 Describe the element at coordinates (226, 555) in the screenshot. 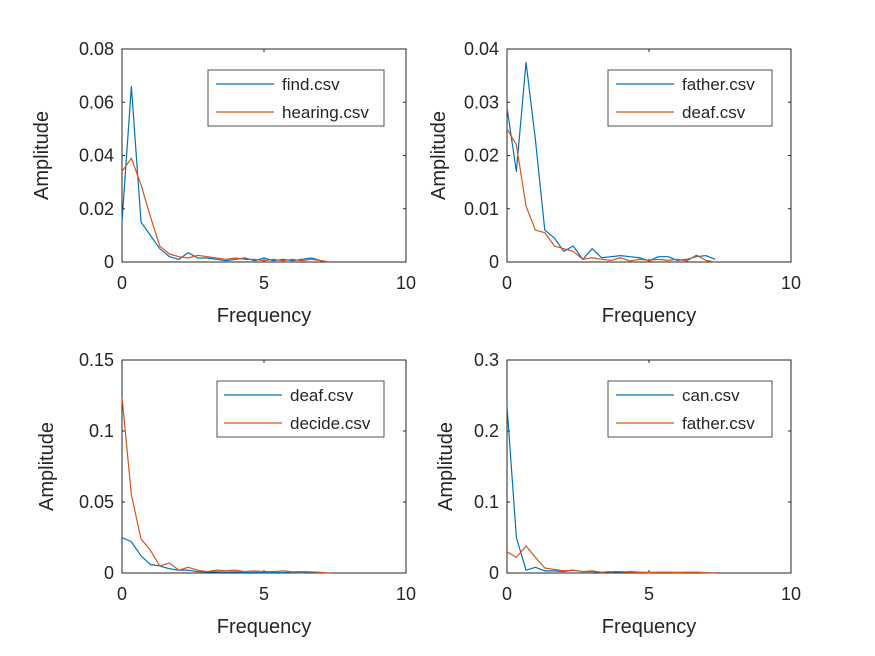

I see `subplot-3-series-1-line` at that location.